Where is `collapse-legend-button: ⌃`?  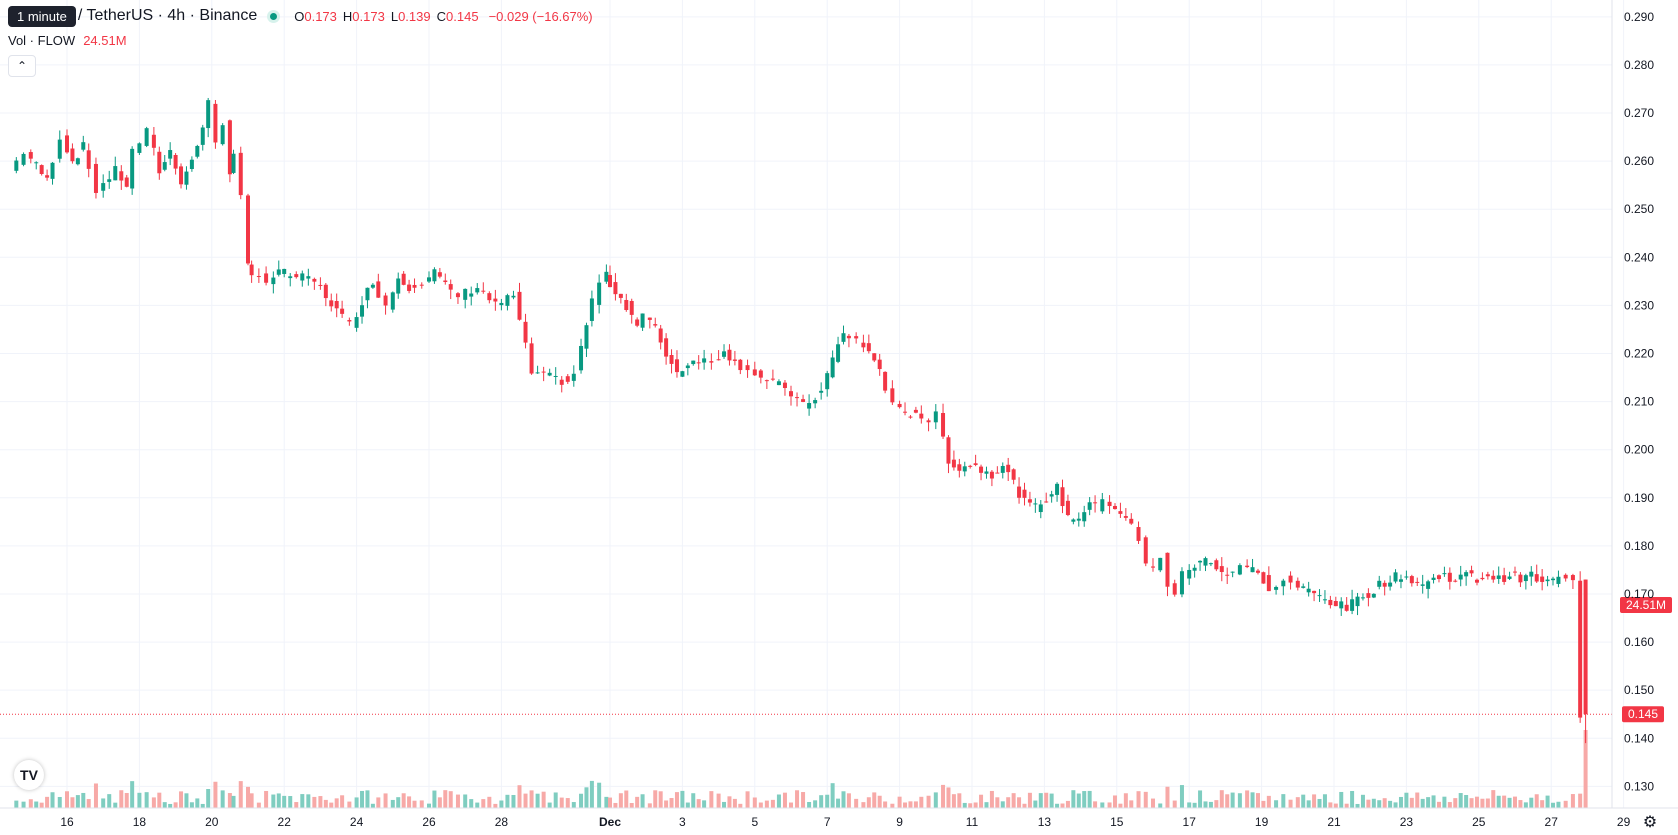 collapse-legend-button: ⌃ is located at coordinates (22, 66).